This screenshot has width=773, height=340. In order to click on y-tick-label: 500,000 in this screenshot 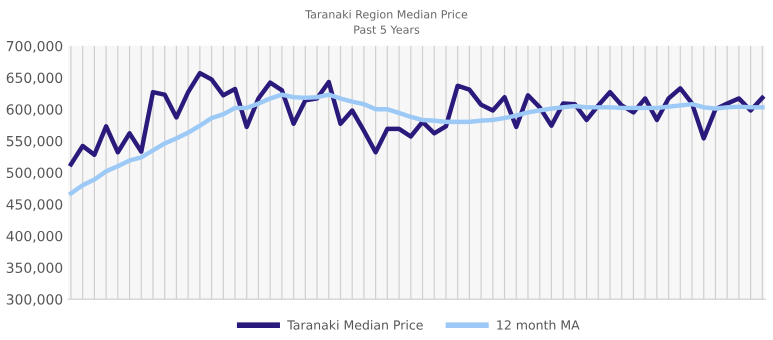, I will do `click(34, 174)`.